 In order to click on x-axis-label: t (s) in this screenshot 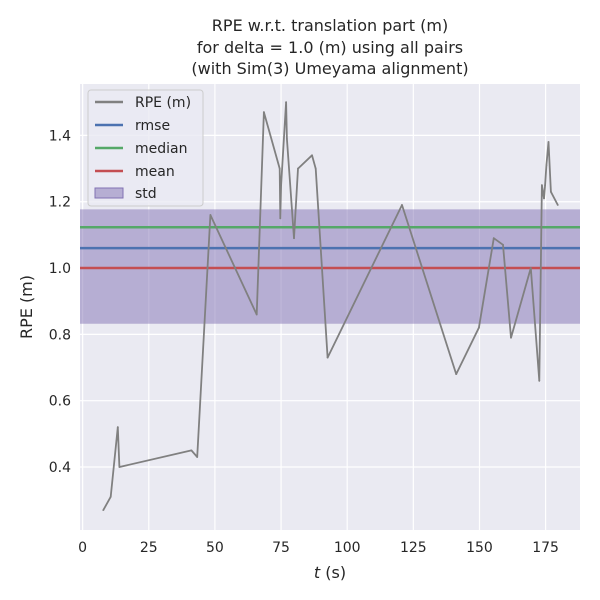, I will do `click(330, 572)`.